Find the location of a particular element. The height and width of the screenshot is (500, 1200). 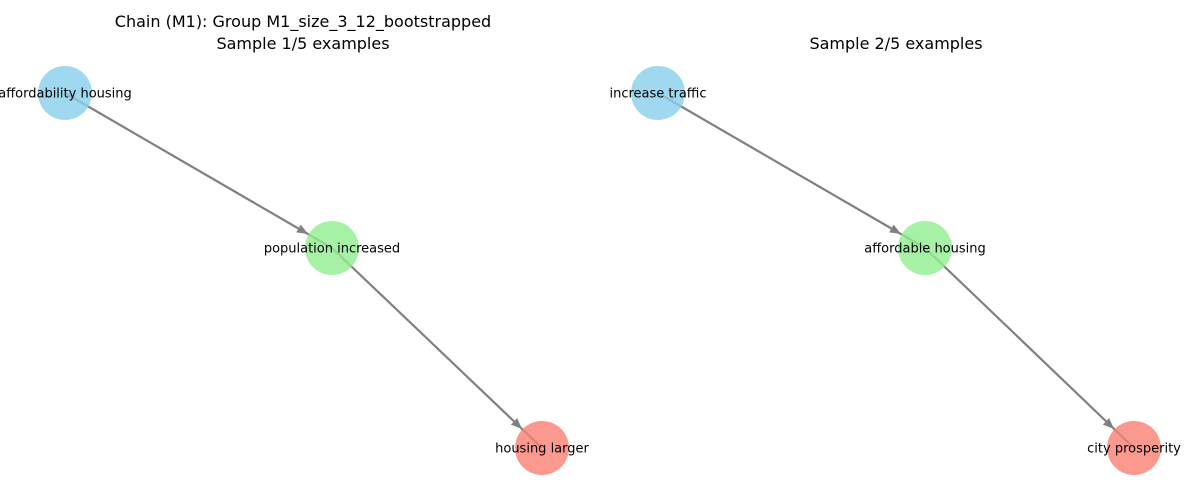

node-label-b: population increased is located at coordinates (332, 249).